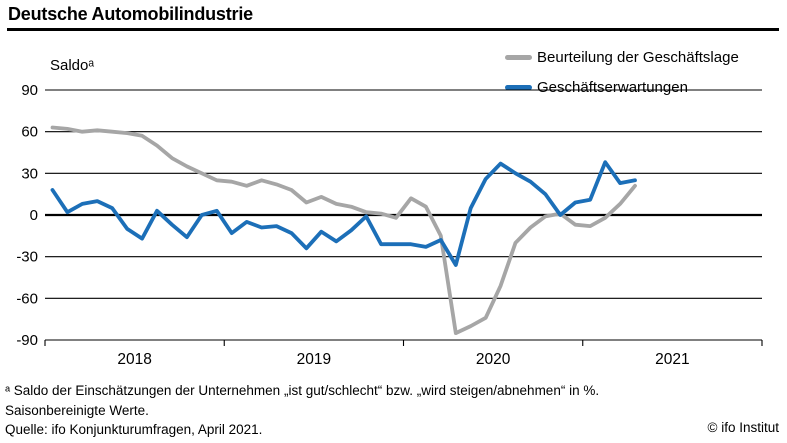  Describe the element at coordinates (134, 359) in the screenshot. I see `svg-text: 2018` at that location.